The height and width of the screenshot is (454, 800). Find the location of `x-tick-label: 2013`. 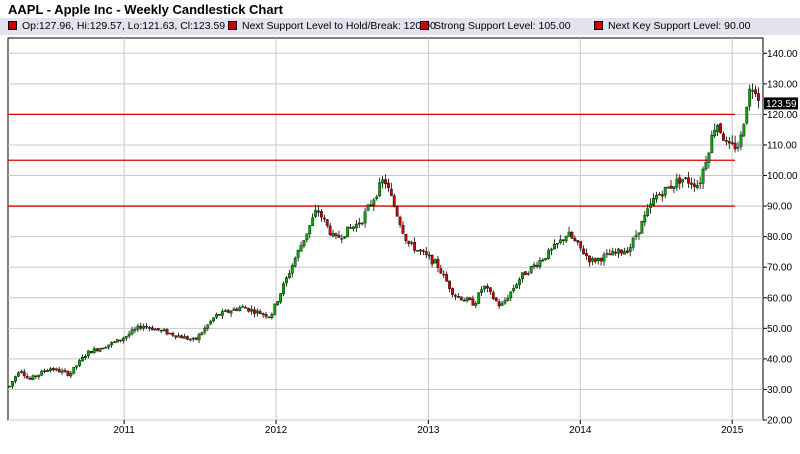

x-tick-label: 2013 is located at coordinates (428, 430).